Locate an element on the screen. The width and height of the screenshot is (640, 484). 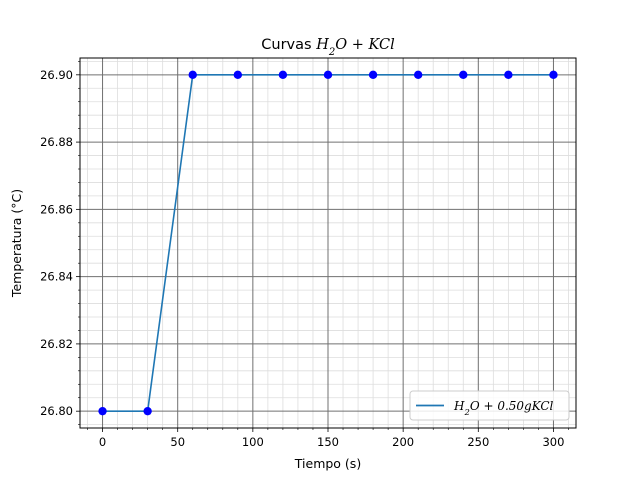
x-tick-label: 0 is located at coordinates (102, 442).